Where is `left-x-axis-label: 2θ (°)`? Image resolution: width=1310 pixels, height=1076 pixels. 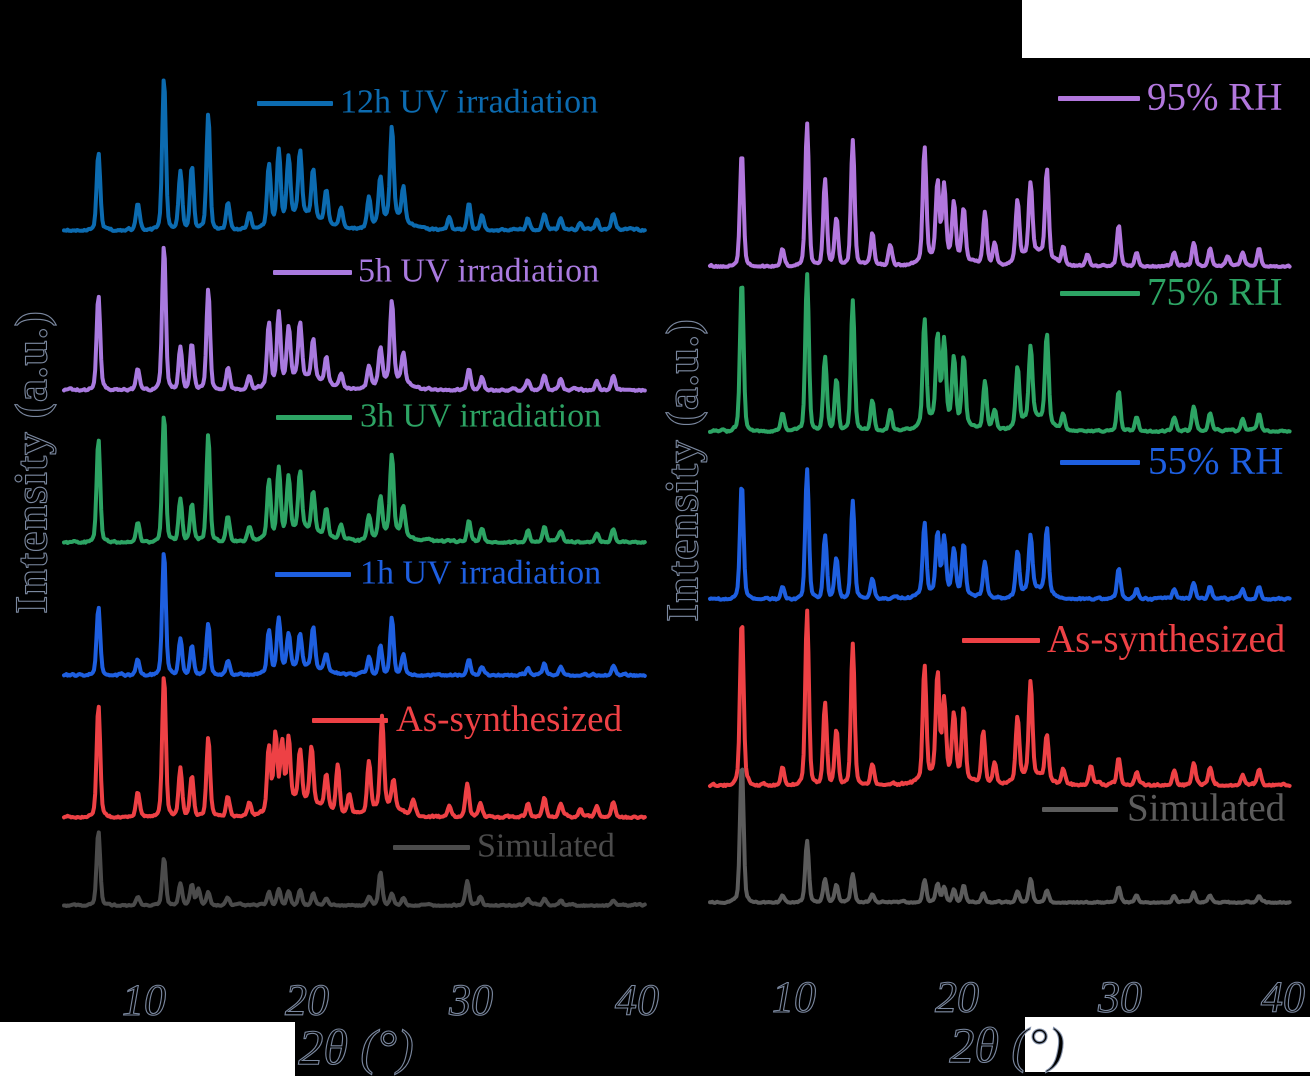 left-x-axis-label: 2θ (°) is located at coordinates (356, 1046).